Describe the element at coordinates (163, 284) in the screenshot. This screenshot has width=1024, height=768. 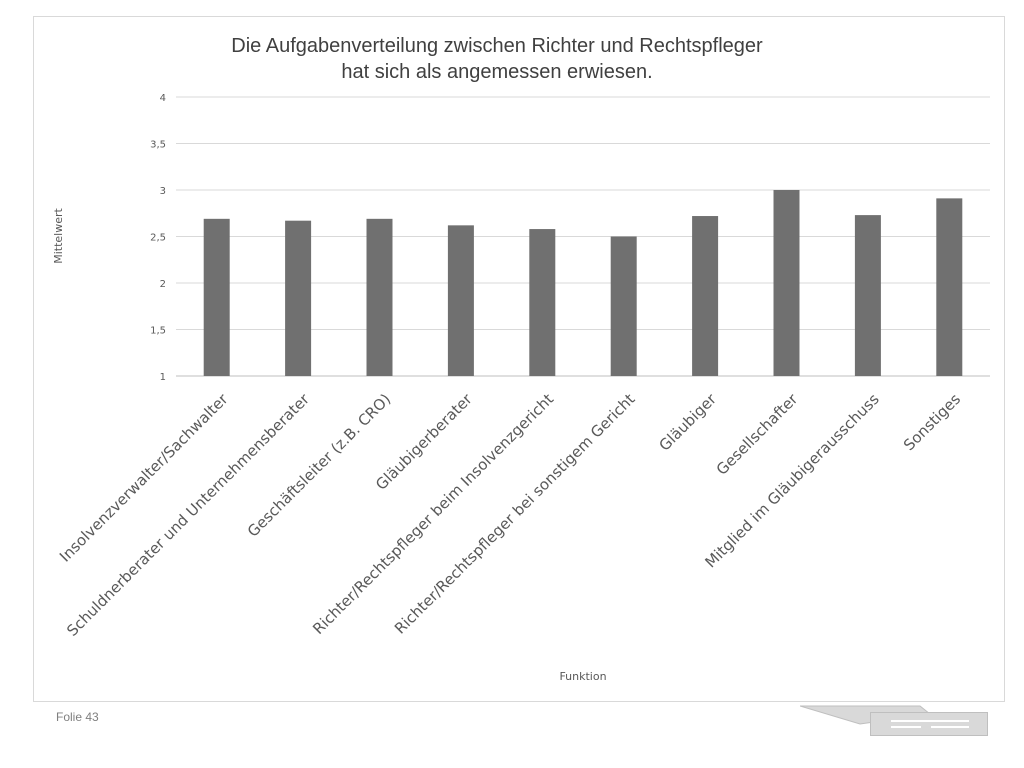
I see `y-tick-label: 2` at that location.